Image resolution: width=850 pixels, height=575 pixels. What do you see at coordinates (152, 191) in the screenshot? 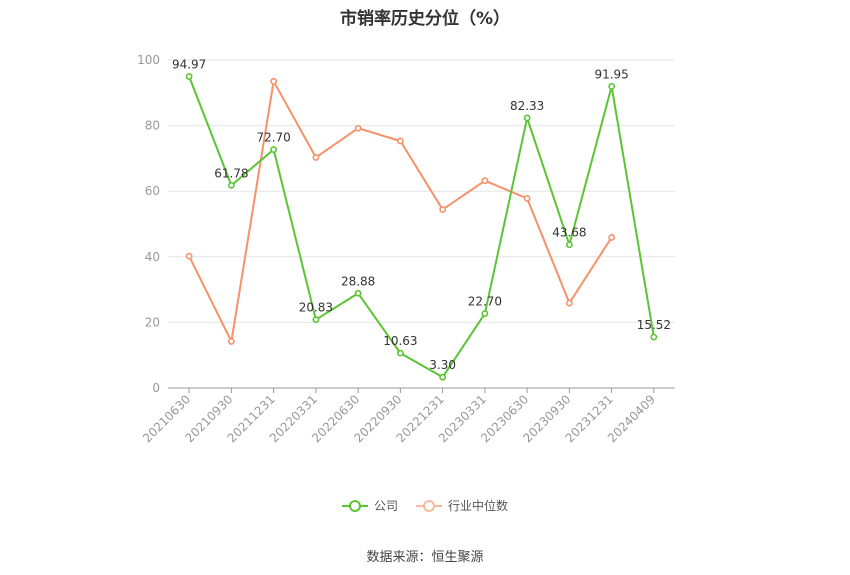
I see `y-tick-label: 60` at bounding box center [152, 191].